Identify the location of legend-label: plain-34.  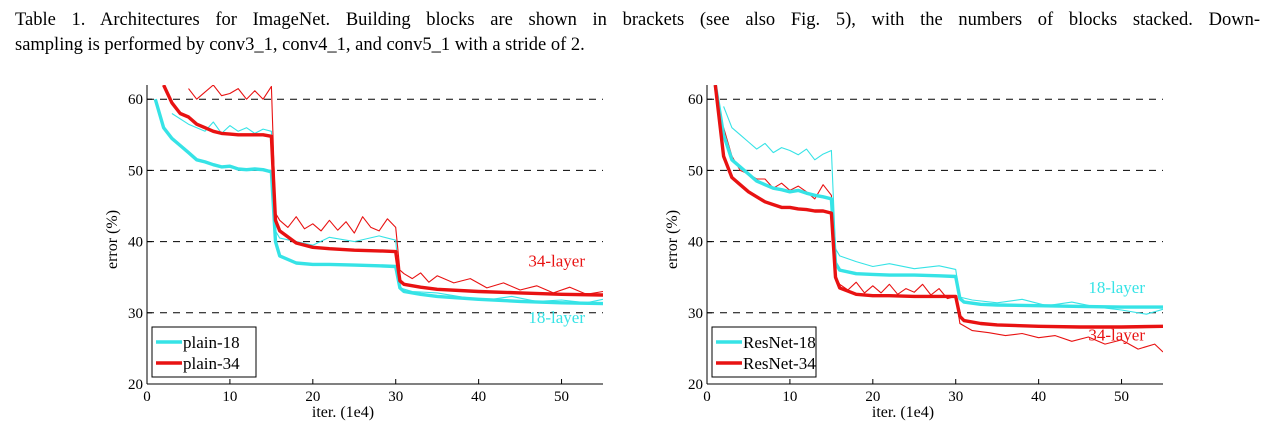
(211, 363).